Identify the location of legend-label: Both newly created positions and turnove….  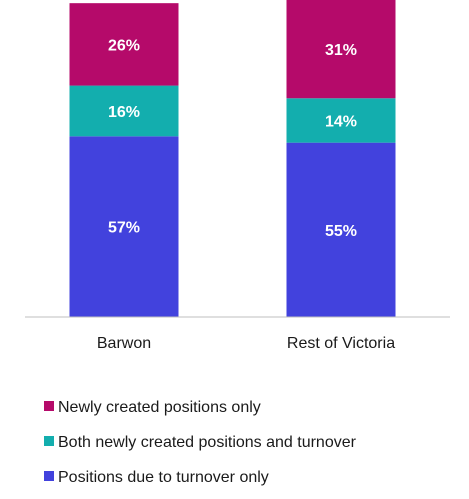
(207, 442).